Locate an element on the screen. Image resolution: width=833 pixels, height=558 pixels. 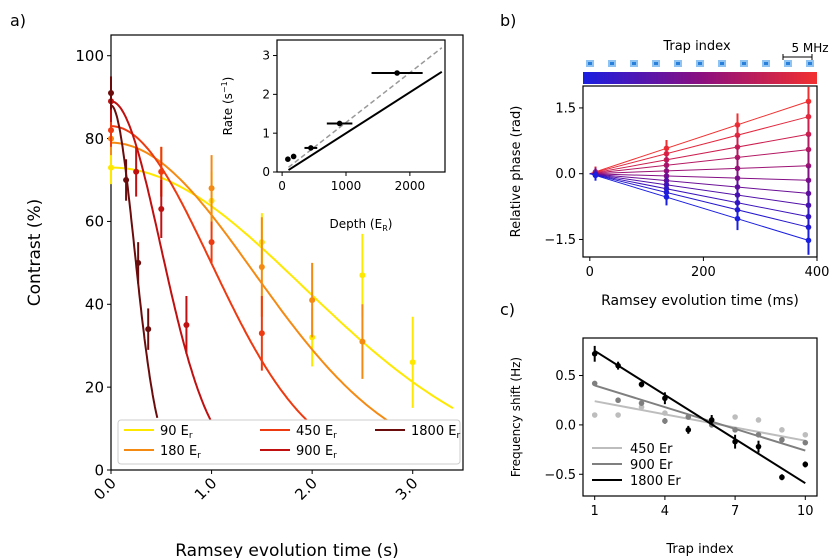
x-axis-label: Ramsey evolution time (ms) is located at coordinates (700, 301).